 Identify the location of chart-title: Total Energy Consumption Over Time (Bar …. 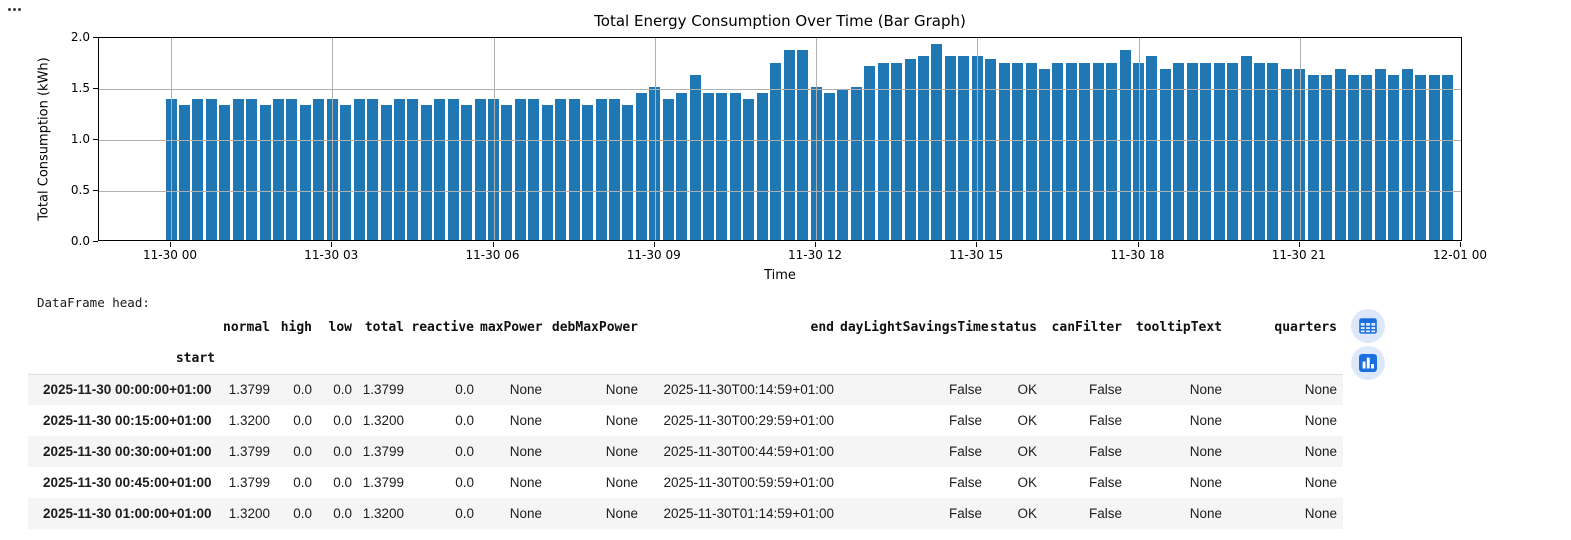
(780, 21).